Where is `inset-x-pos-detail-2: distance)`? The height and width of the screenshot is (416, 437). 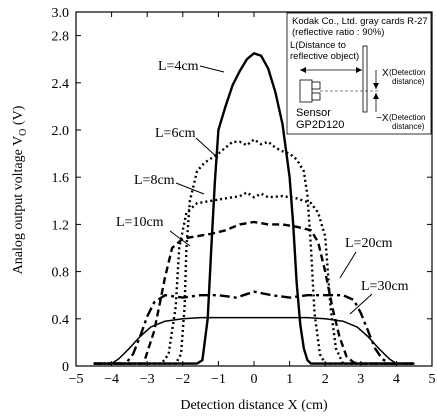
inset-x-pos-detail-2: distance) is located at coordinates (408, 81).